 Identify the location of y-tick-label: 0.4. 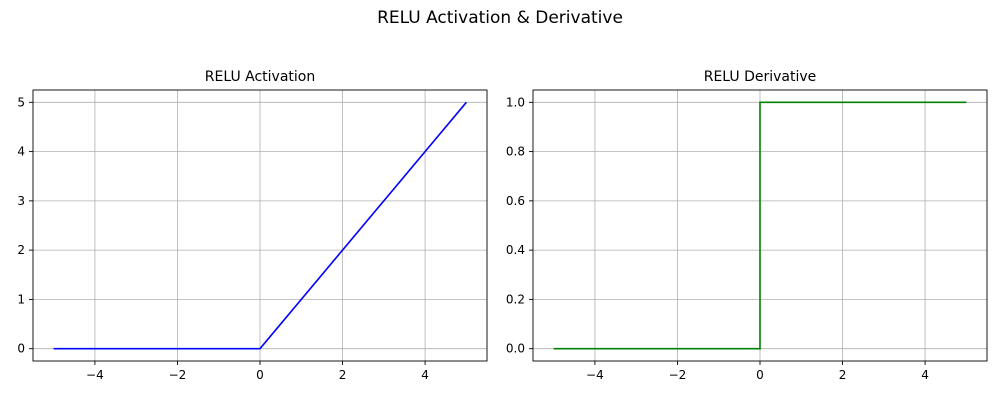
(515, 250).